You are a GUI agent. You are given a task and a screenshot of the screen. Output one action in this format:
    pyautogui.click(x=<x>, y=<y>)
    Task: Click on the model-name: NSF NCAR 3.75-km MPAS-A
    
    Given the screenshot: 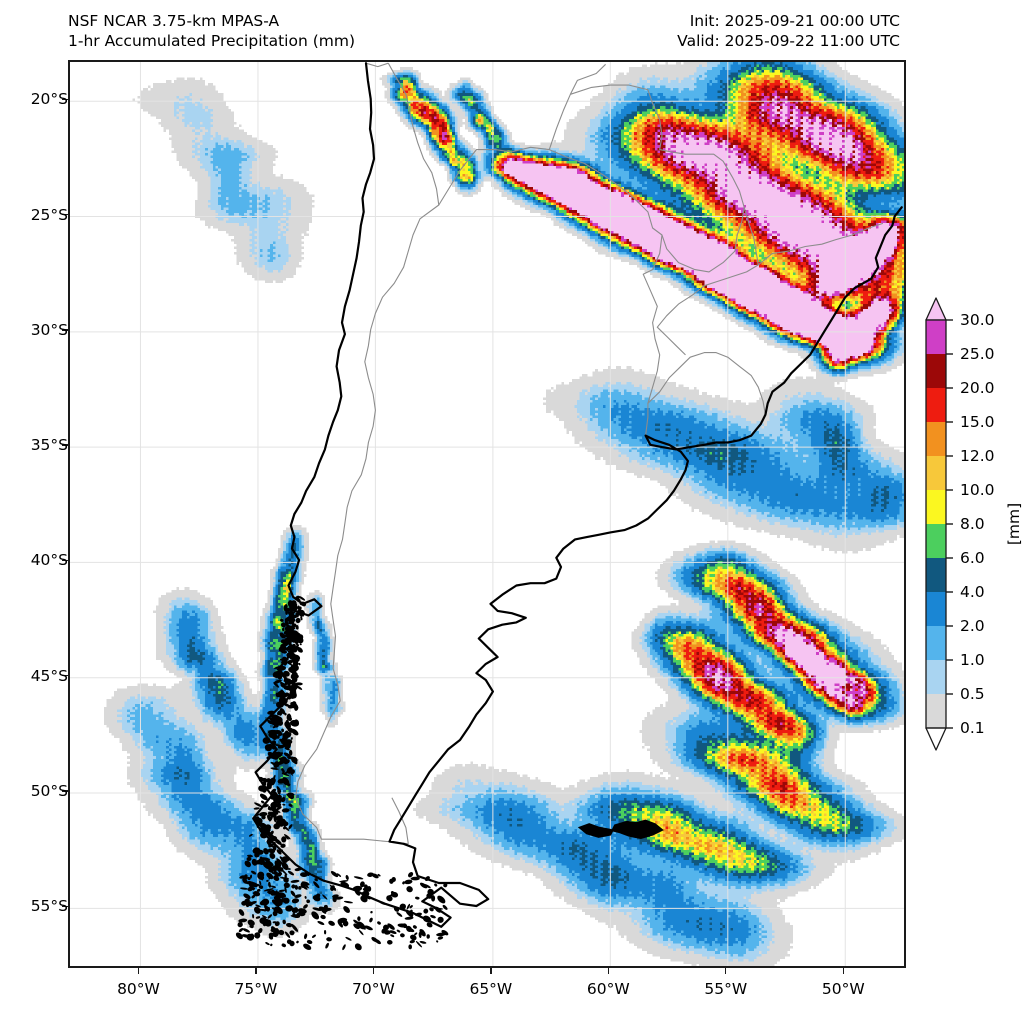 What is the action you would take?
    pyautogui.click(x=174, y=21)
    